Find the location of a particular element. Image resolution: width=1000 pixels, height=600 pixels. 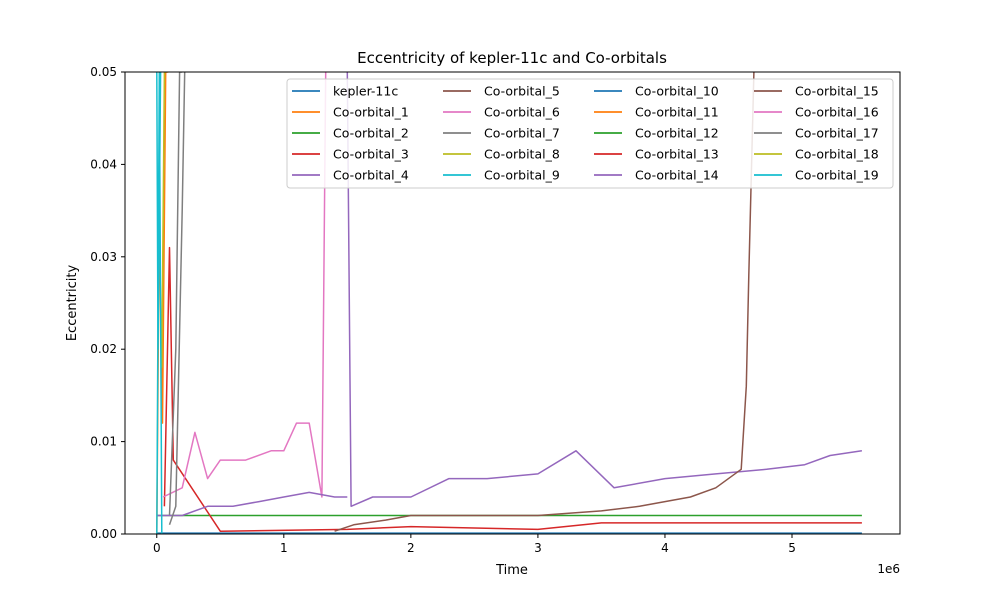

legend-label: Co-orbital_14 is located at coordinates (677, 175).